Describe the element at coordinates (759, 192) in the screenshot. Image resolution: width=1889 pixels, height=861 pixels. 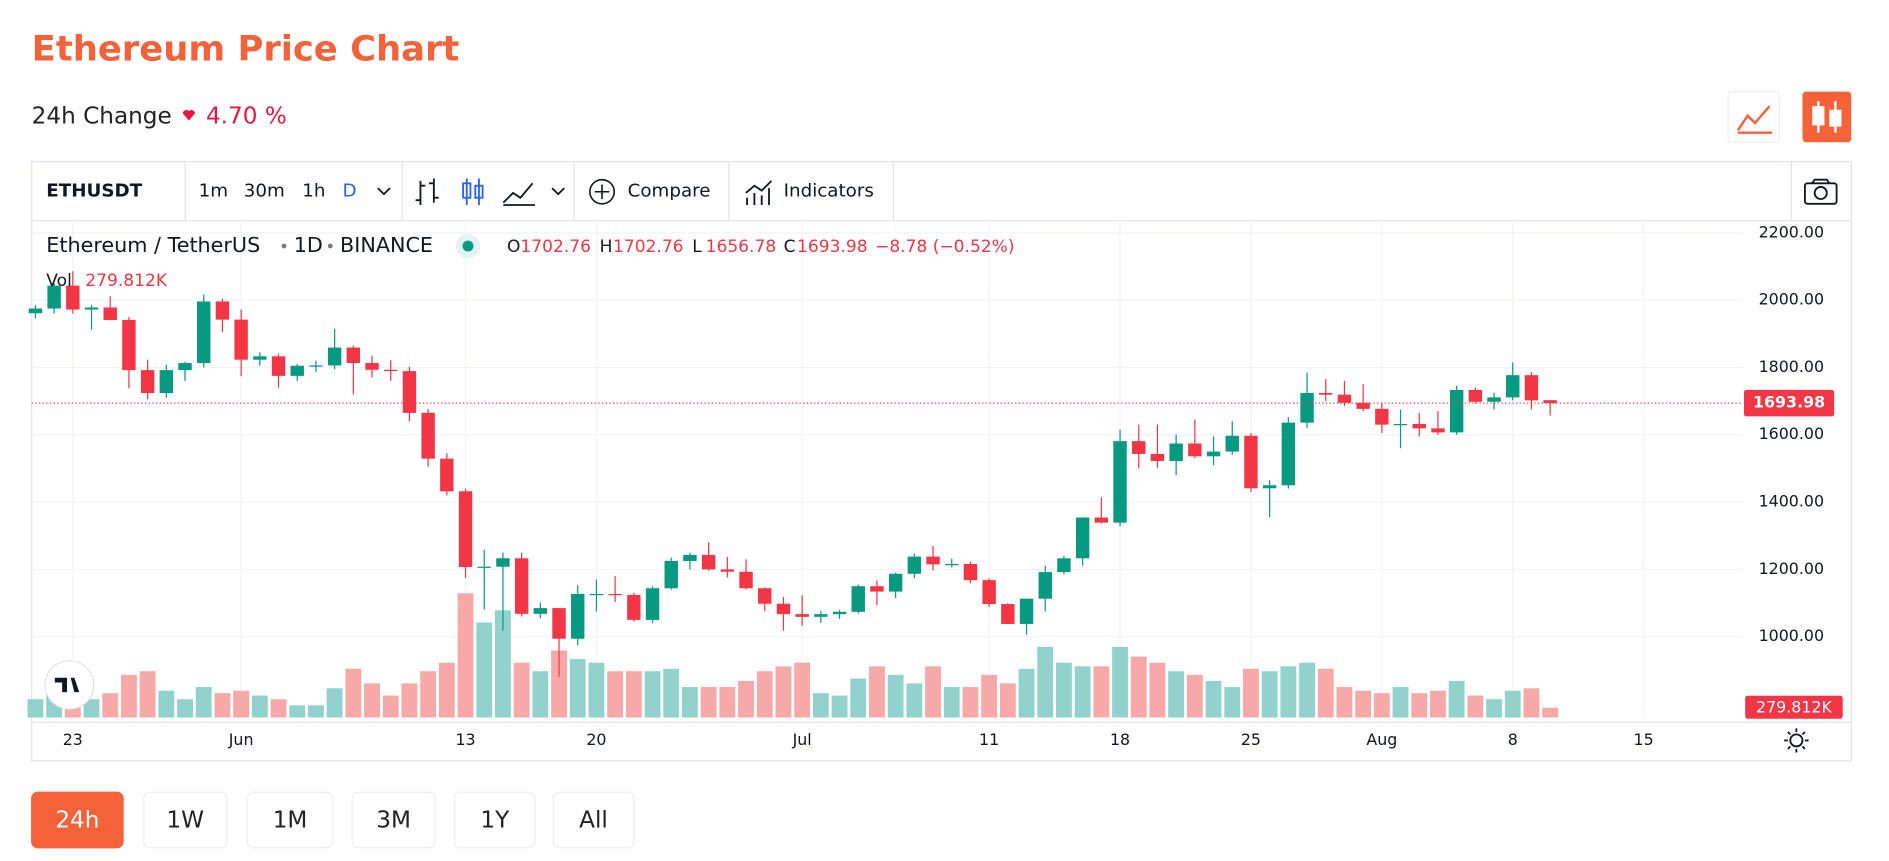
I see `indicators-icon` at that location.